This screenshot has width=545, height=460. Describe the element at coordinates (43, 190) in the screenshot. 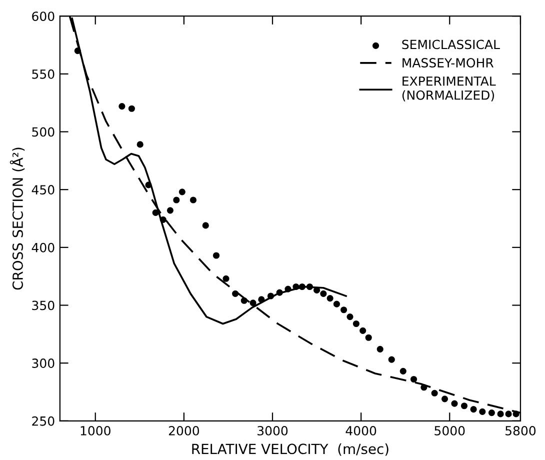

I see `y-tick-label: 450` at that location.